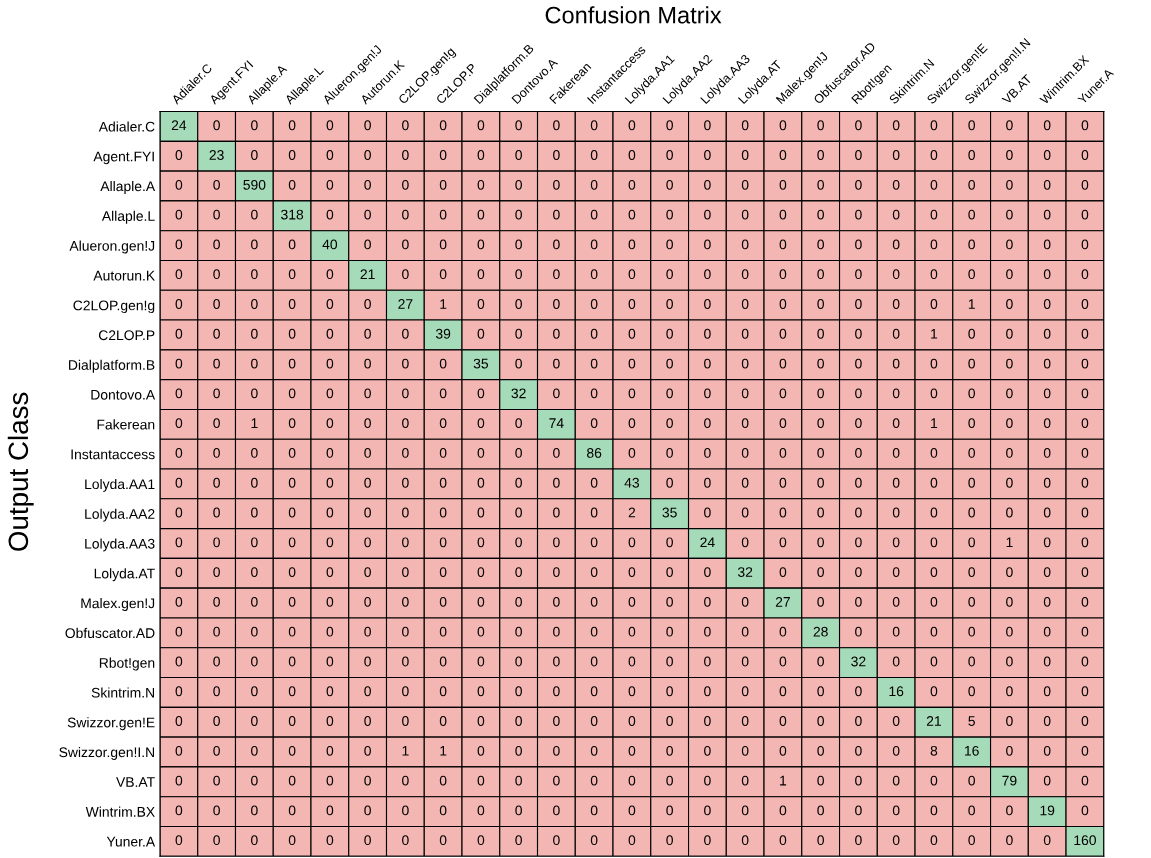 Image resolution: width=1151 pixels, height=858 pixels. What do you see at coordinates (113, 454) in the screenshot?
I see `y-tick-label: Instantaccess` at bounding box center [113, 454].